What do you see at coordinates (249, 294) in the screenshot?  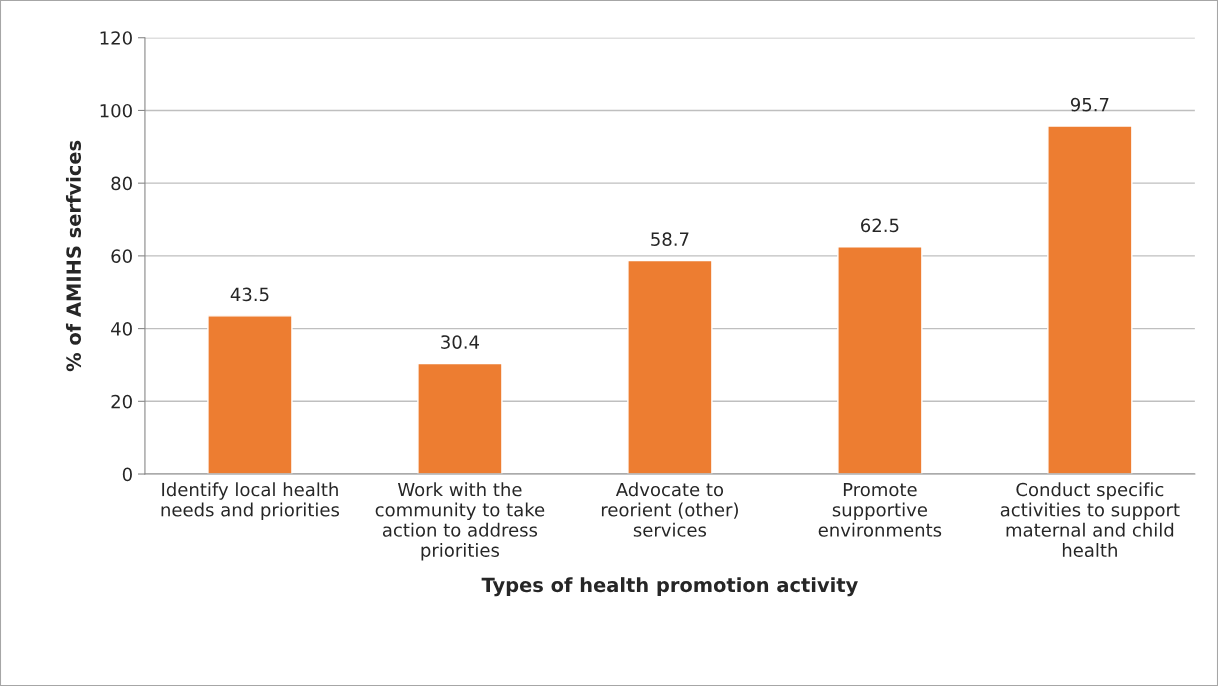 I see `data-label: 43.5` at bounding box center [249, 294].